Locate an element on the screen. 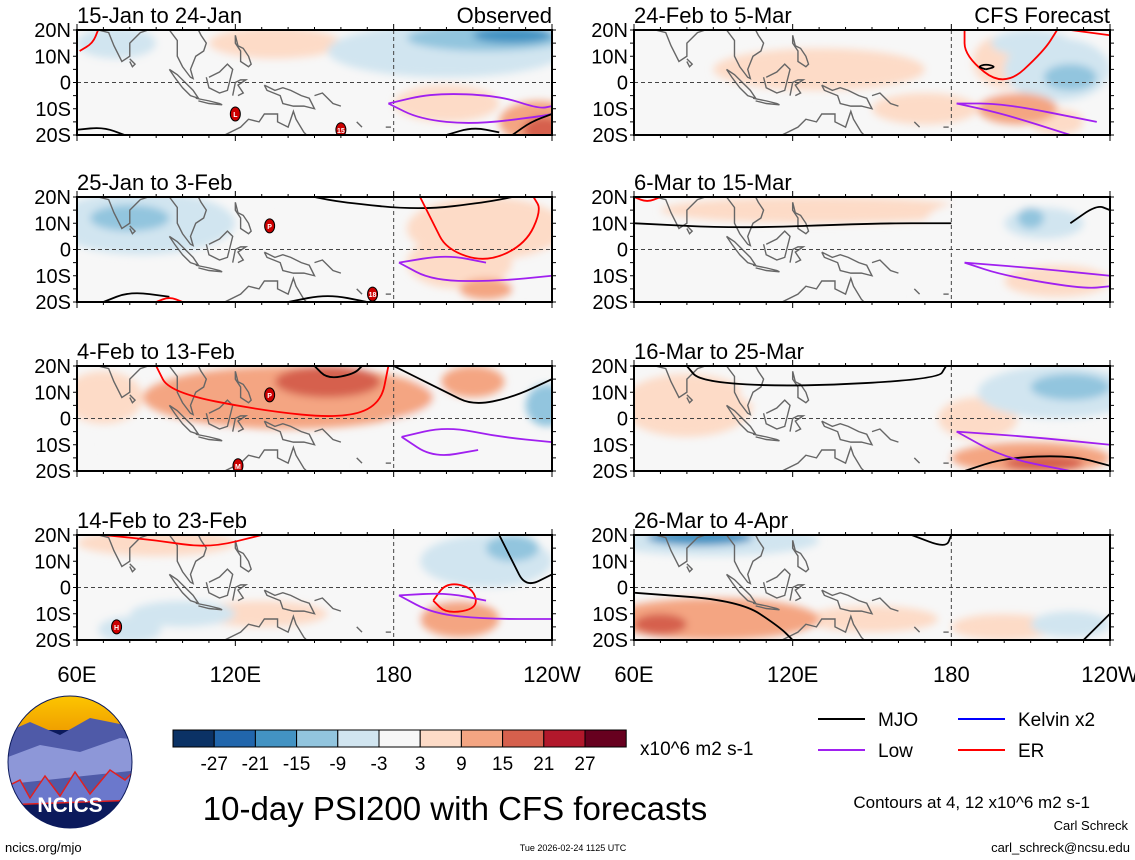 This screenshot has width=1135, height=860. author-email: carl_schreck@ncsu.edu is located at coordinates (1060, 847).